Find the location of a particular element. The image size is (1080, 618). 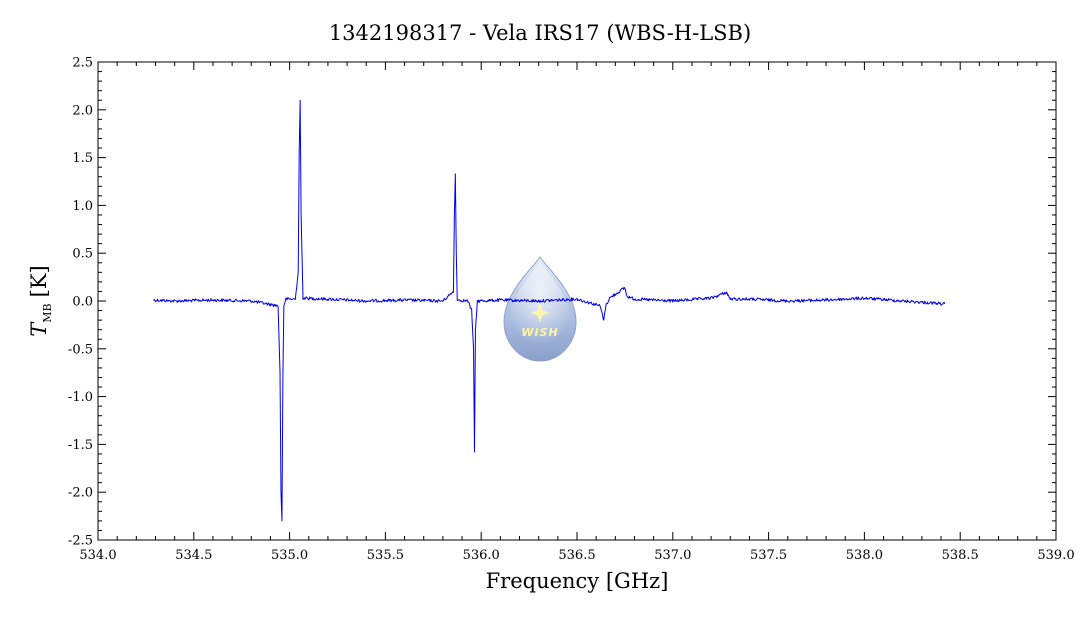

y-axis-label: TMB [K] is located at coordinates (40, 300).